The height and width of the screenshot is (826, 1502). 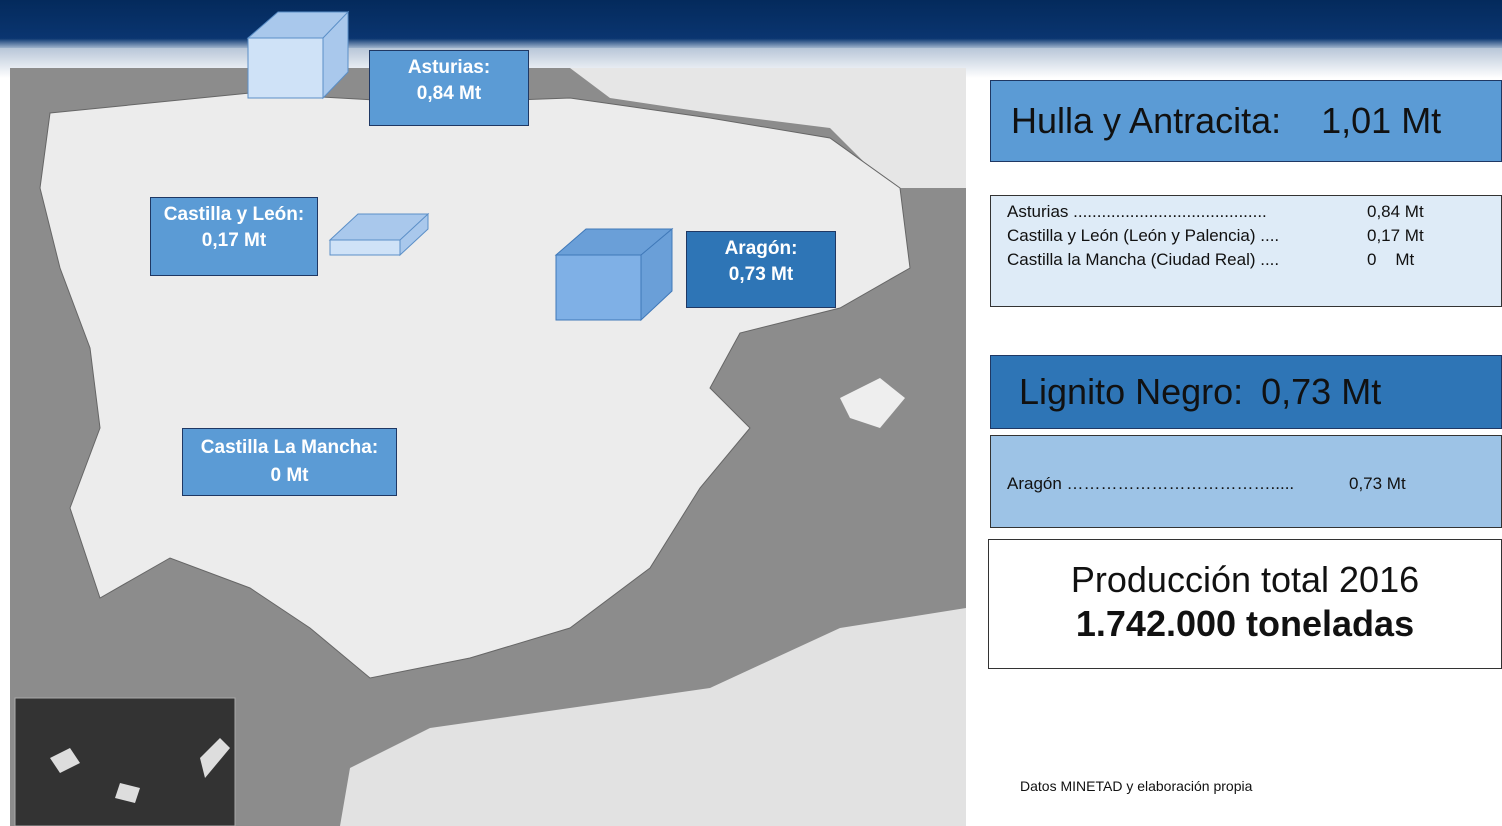 What do you see at coordinates (1377, 483) in the screenshot?
I see `row-value: 0,73 Mt` at bounding box center [1377, 483].